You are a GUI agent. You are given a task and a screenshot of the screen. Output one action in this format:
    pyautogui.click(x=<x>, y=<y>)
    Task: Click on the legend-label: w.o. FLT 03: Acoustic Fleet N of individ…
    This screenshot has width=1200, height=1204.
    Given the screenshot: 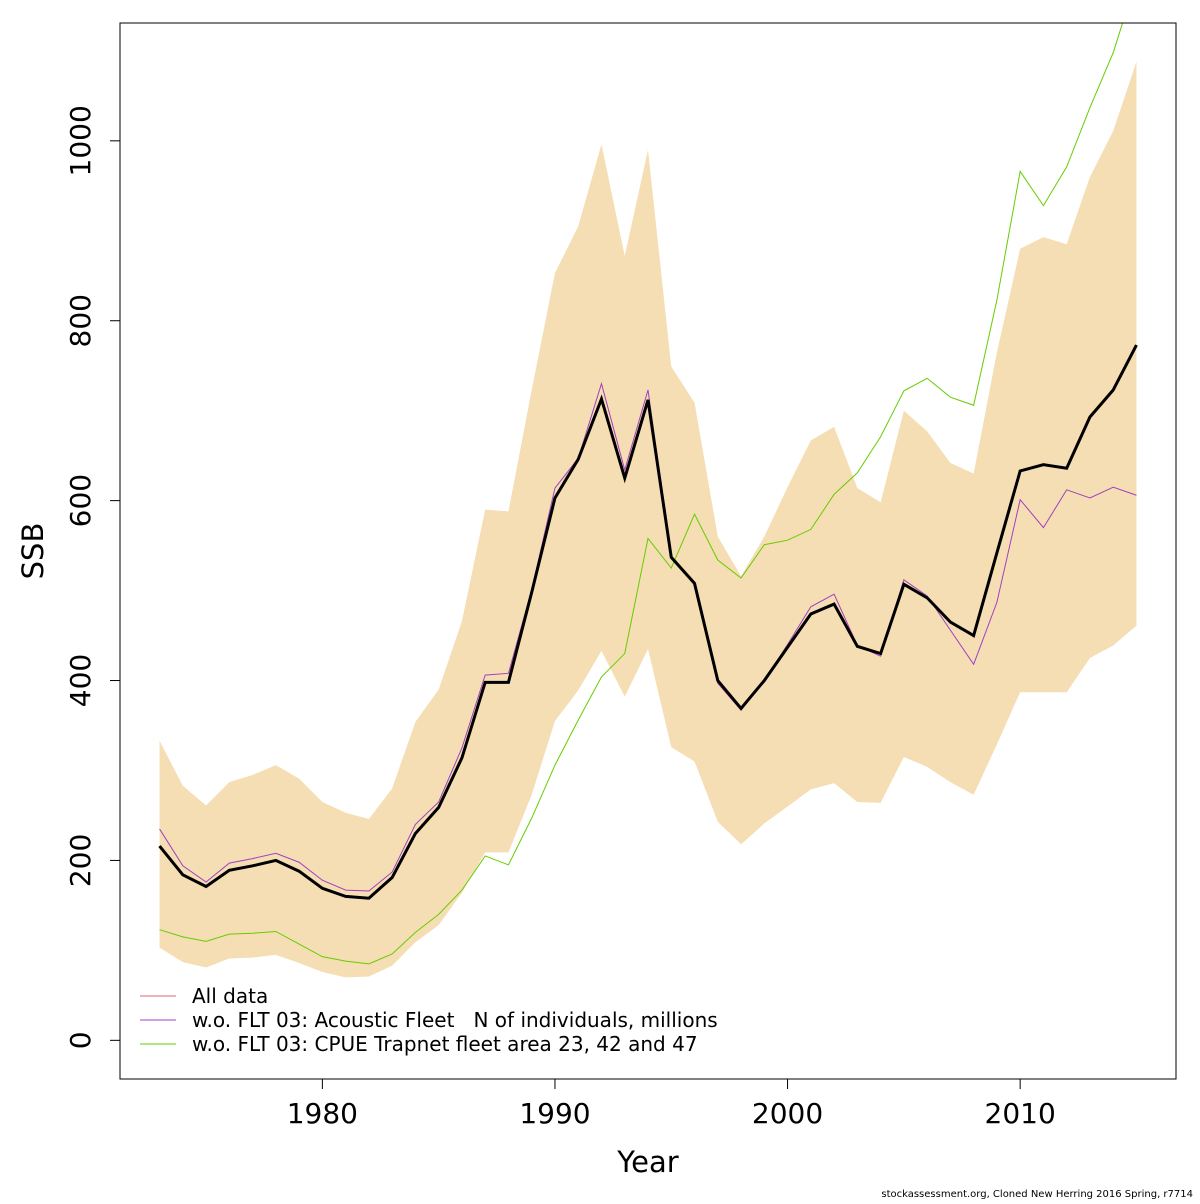 What is the action you would take?
    pyautogui.click(x=455, y=1020)
    